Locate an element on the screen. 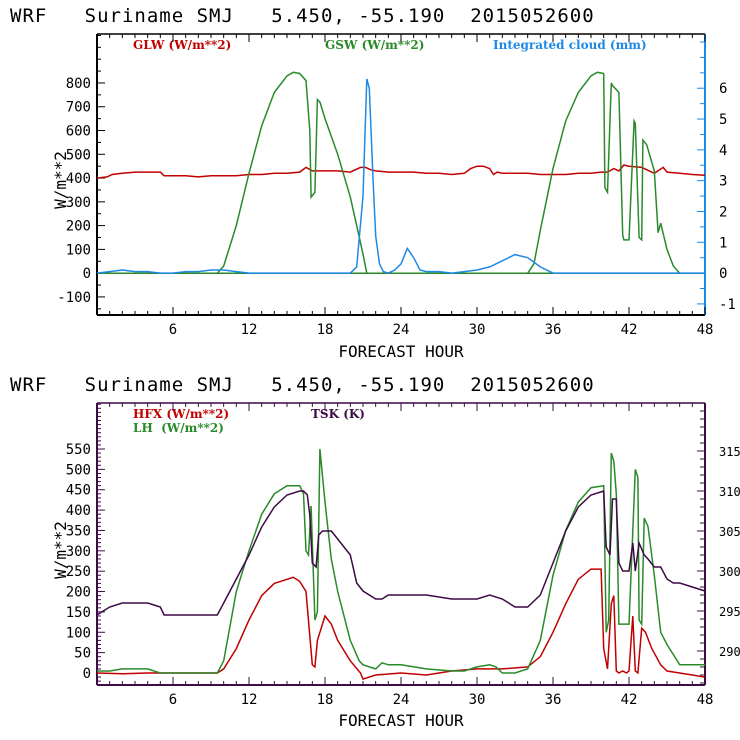 The width and height of the screenshot is (740, 740). y2-tick-label: 6 is located at coordinates (723, 89).